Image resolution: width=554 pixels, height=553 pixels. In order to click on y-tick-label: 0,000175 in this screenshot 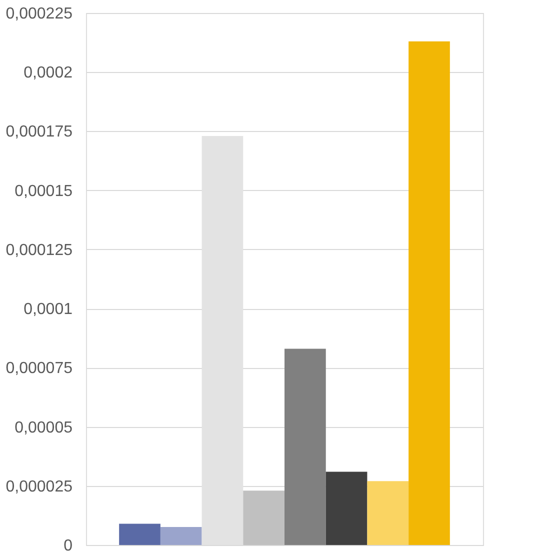, I will do `click(39, 132)`.